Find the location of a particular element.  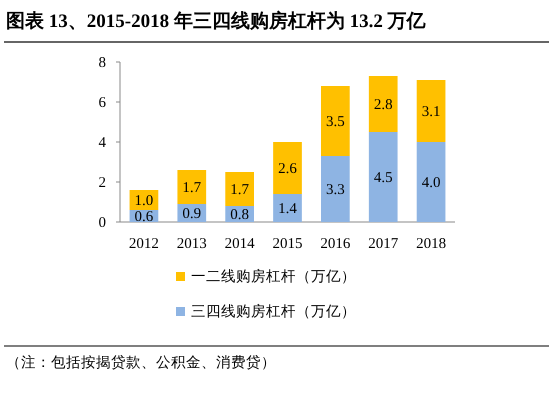

data-label: 0.9 is located at coordinates (192, 214).